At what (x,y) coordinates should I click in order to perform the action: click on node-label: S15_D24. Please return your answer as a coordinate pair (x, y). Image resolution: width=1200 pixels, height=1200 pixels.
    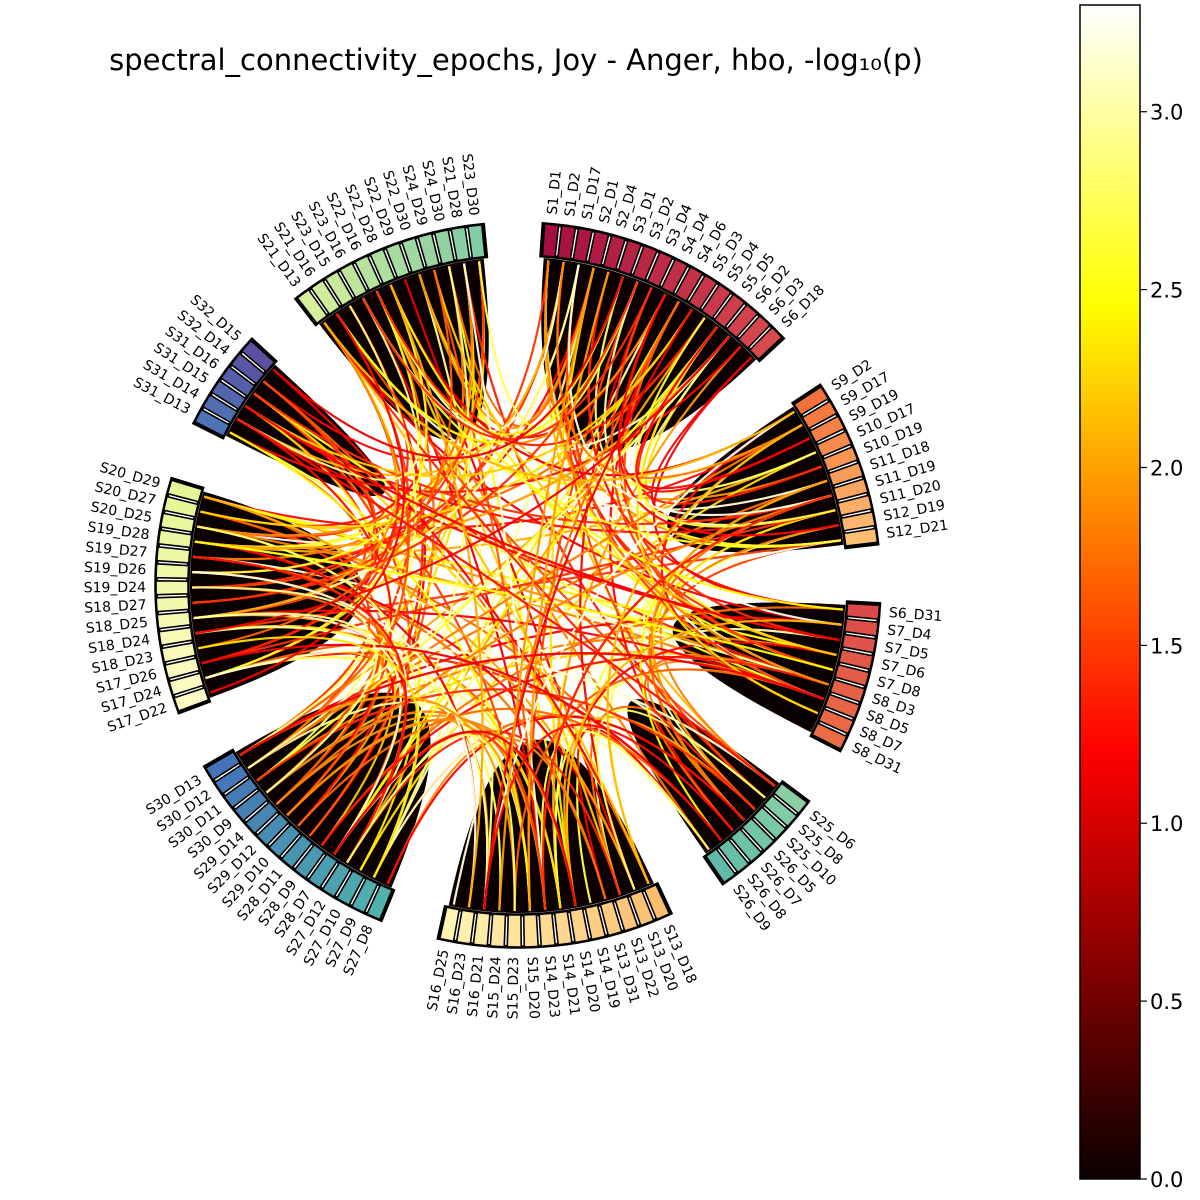
    Looking at the image, I should click on (495, 987).